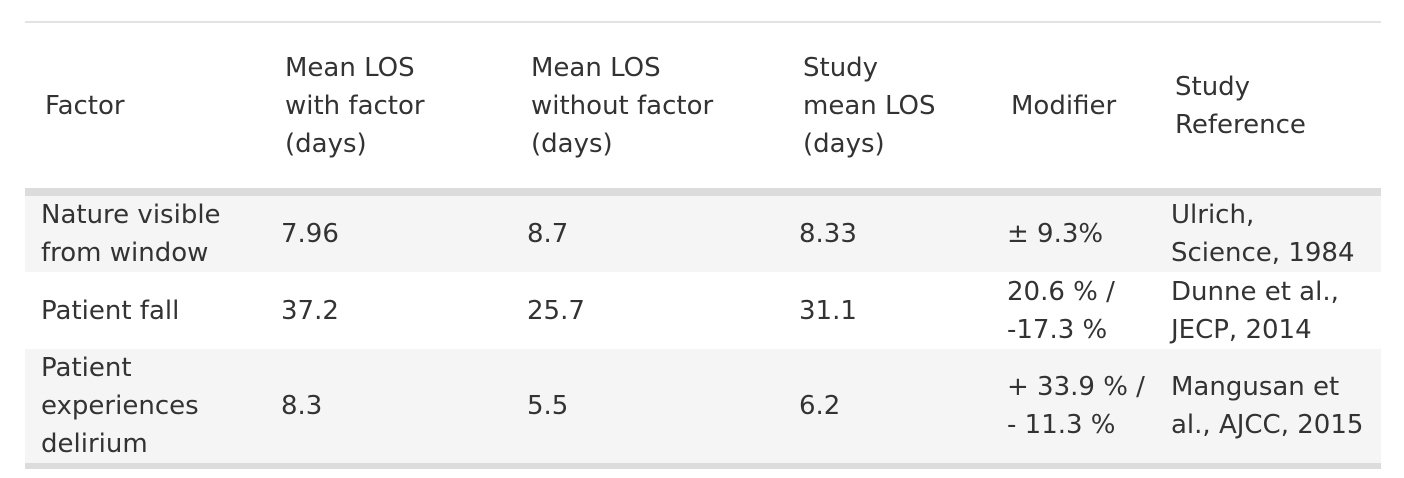  What do you see at coordinates (388, 310) in the screenshot?
I see `cell-with-factor: 37.2` at bounding box center [388, 310].